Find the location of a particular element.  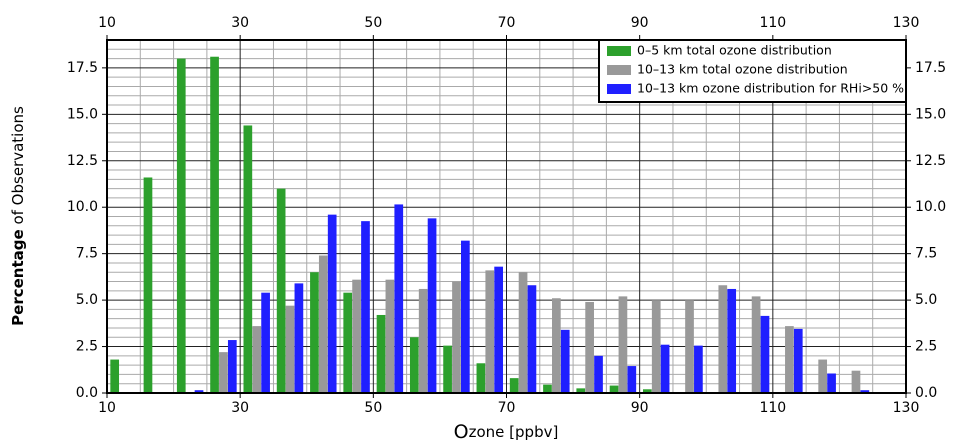

y-tick-label: 0.0 is located at coordinates (87, 393).